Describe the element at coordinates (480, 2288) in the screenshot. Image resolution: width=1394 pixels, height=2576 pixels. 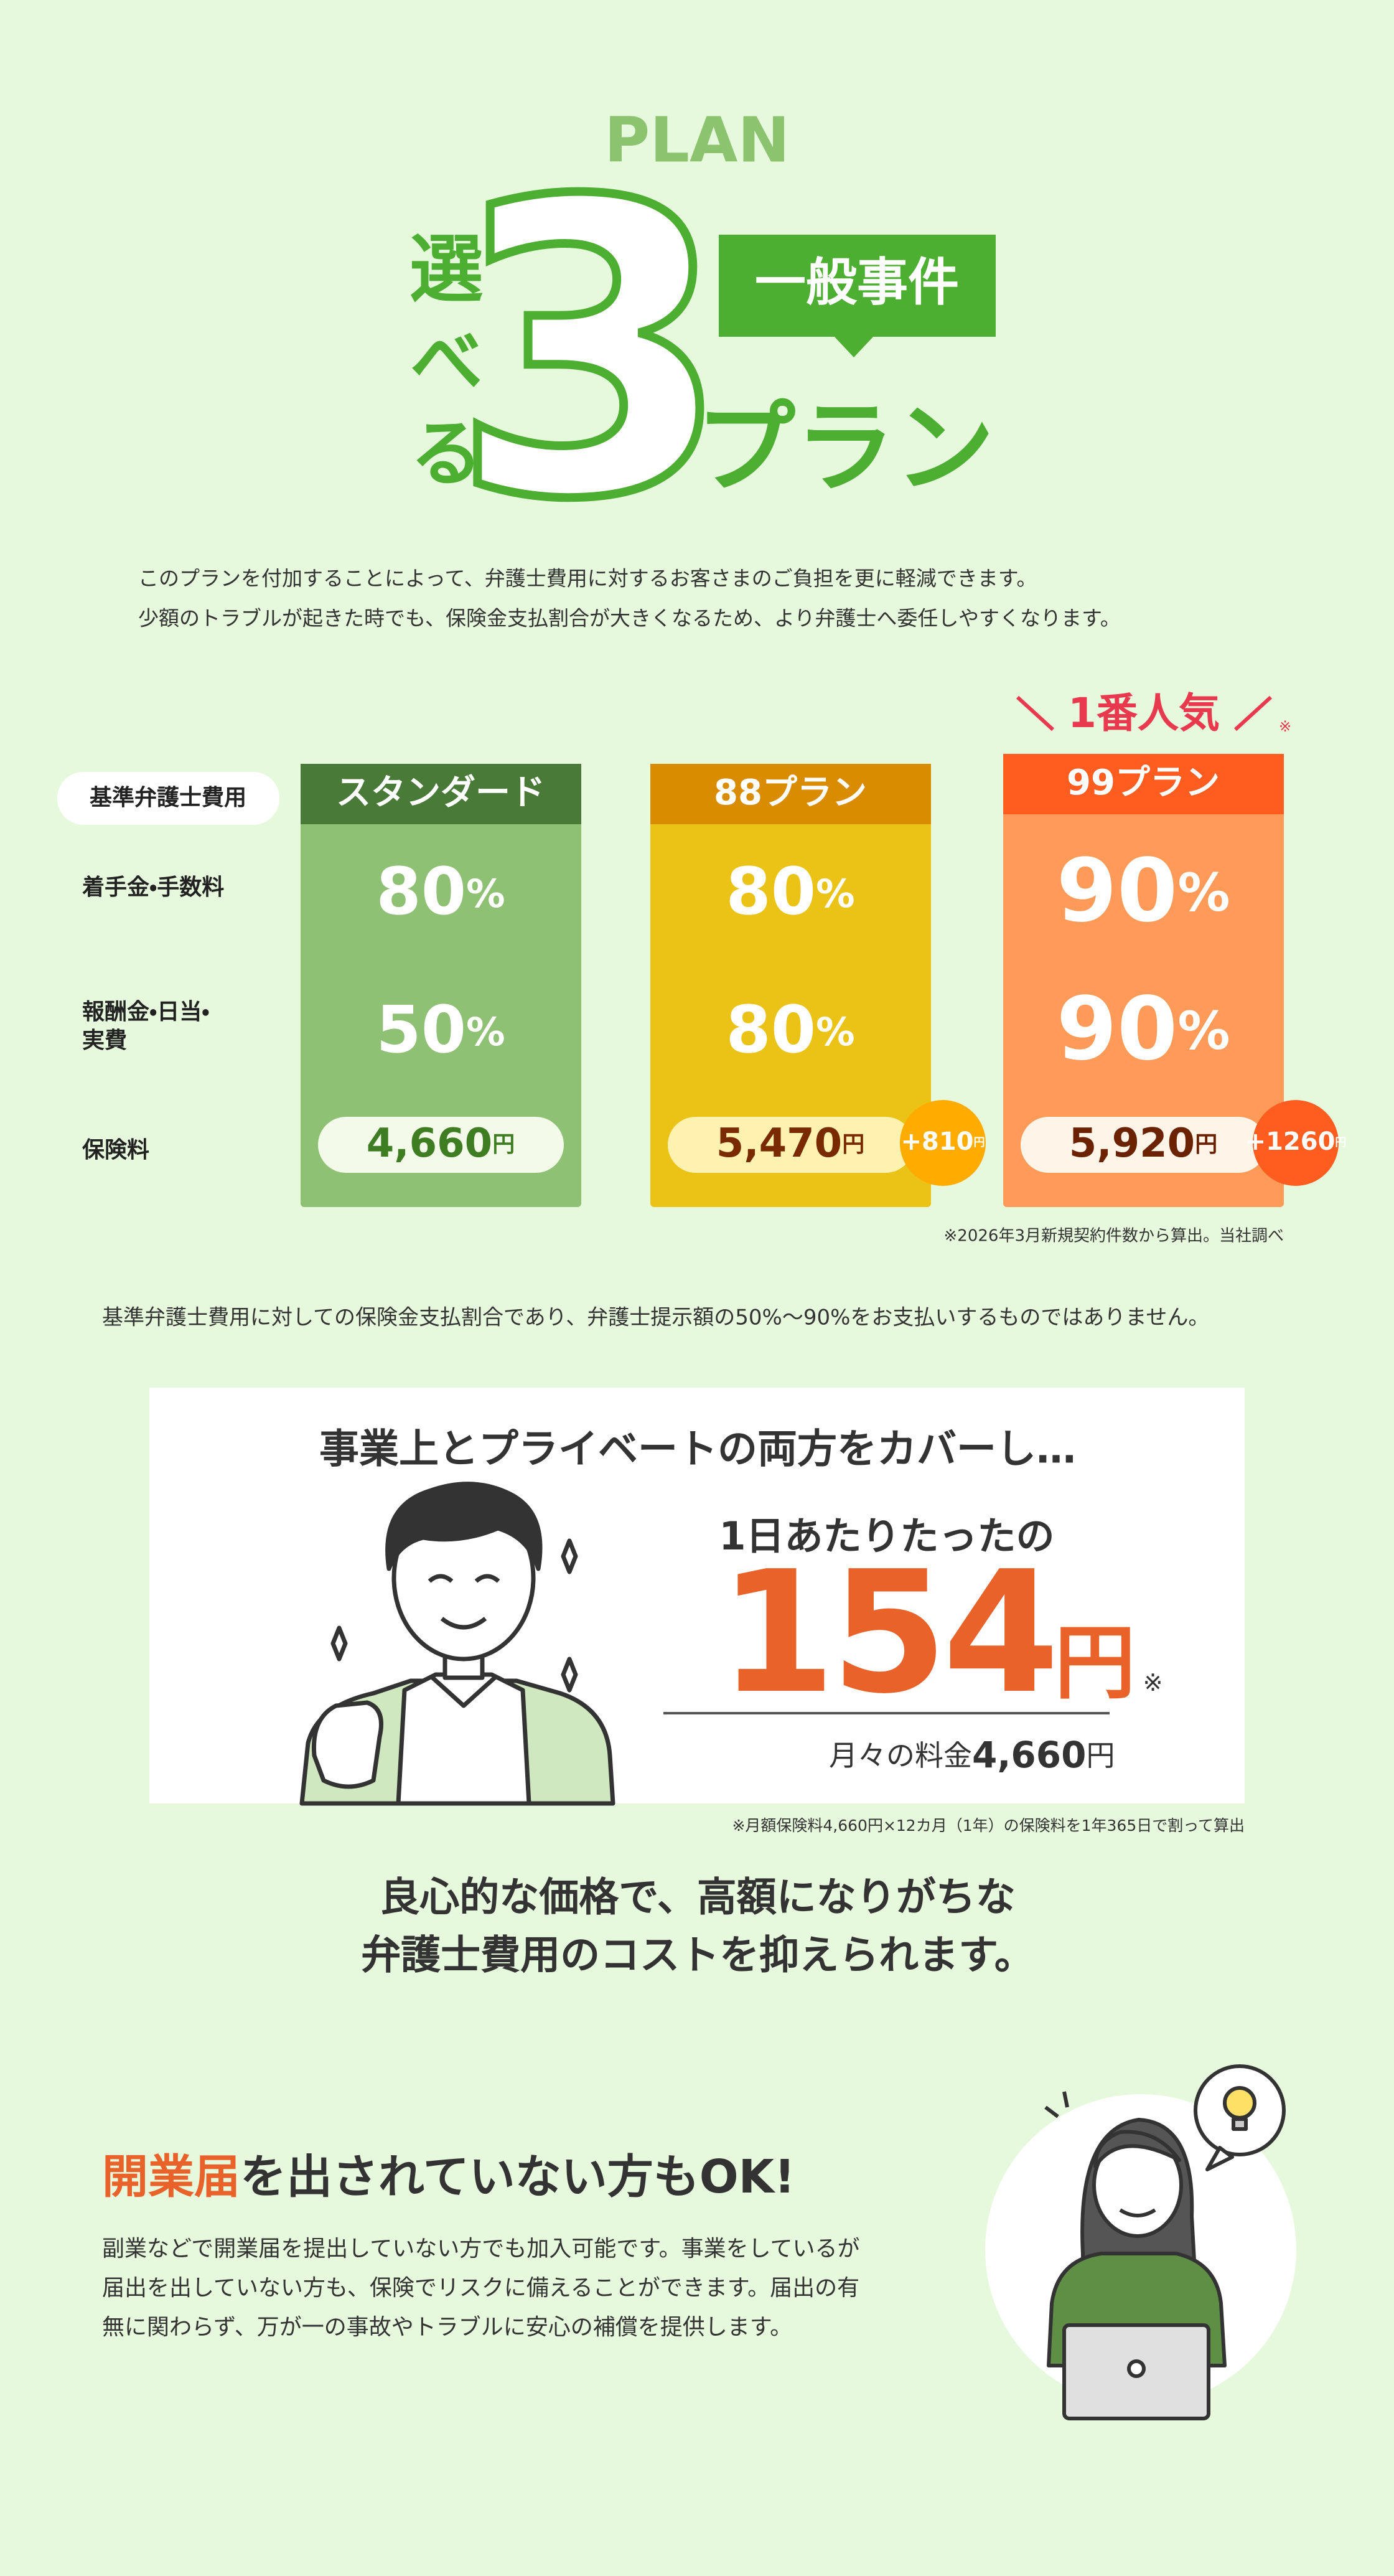
I see `body-line: 届出を出していない方も、保険でリスクに備えることができます。届出の有` at that location.